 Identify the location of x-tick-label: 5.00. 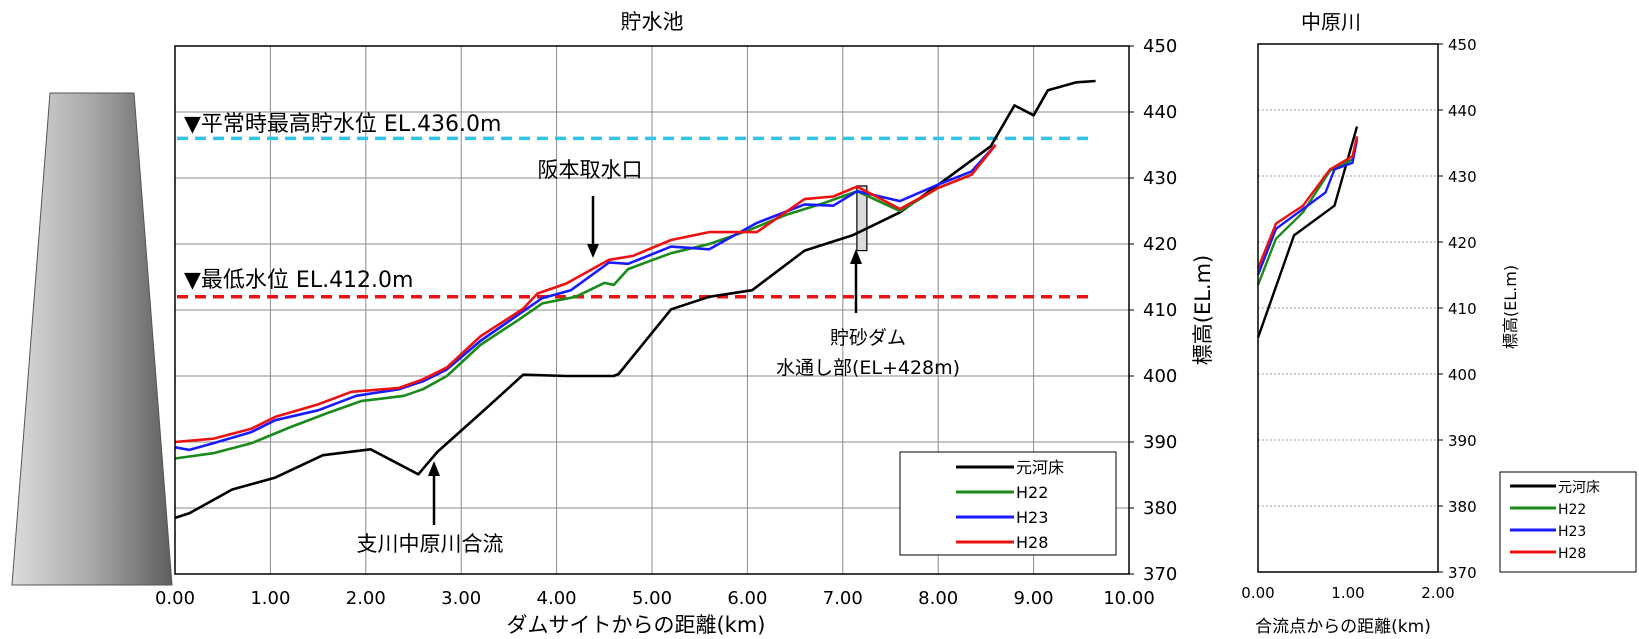
(652, 598).